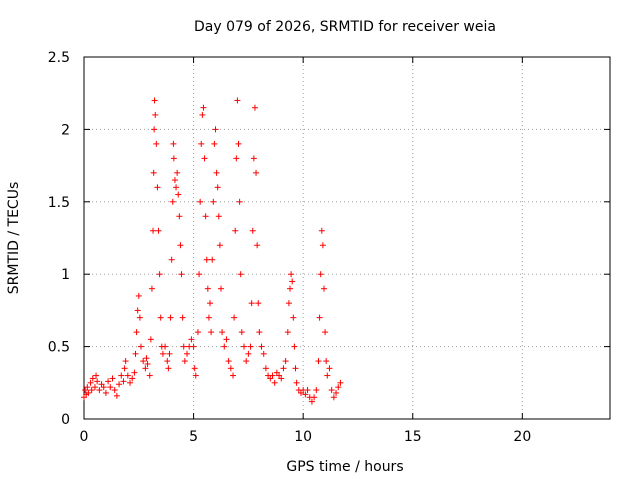  What do you see at coordinates (14, 238) in the screenshot?
I see `y-axis-label: SRMTID / TECUs` at bounding box center [14, 238].